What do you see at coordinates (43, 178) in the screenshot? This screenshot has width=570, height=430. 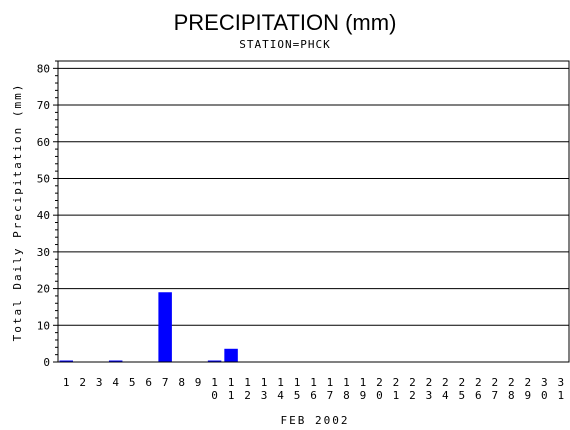 I see `y-tick-label: 50` at bounding box center [43, 178].